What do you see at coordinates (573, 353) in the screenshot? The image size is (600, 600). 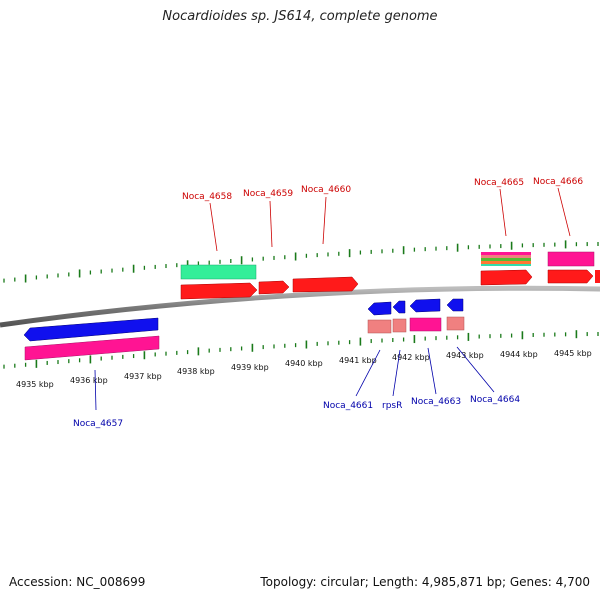 I see `tick-label: 4945 kbp` at bounding box center [573, 353].